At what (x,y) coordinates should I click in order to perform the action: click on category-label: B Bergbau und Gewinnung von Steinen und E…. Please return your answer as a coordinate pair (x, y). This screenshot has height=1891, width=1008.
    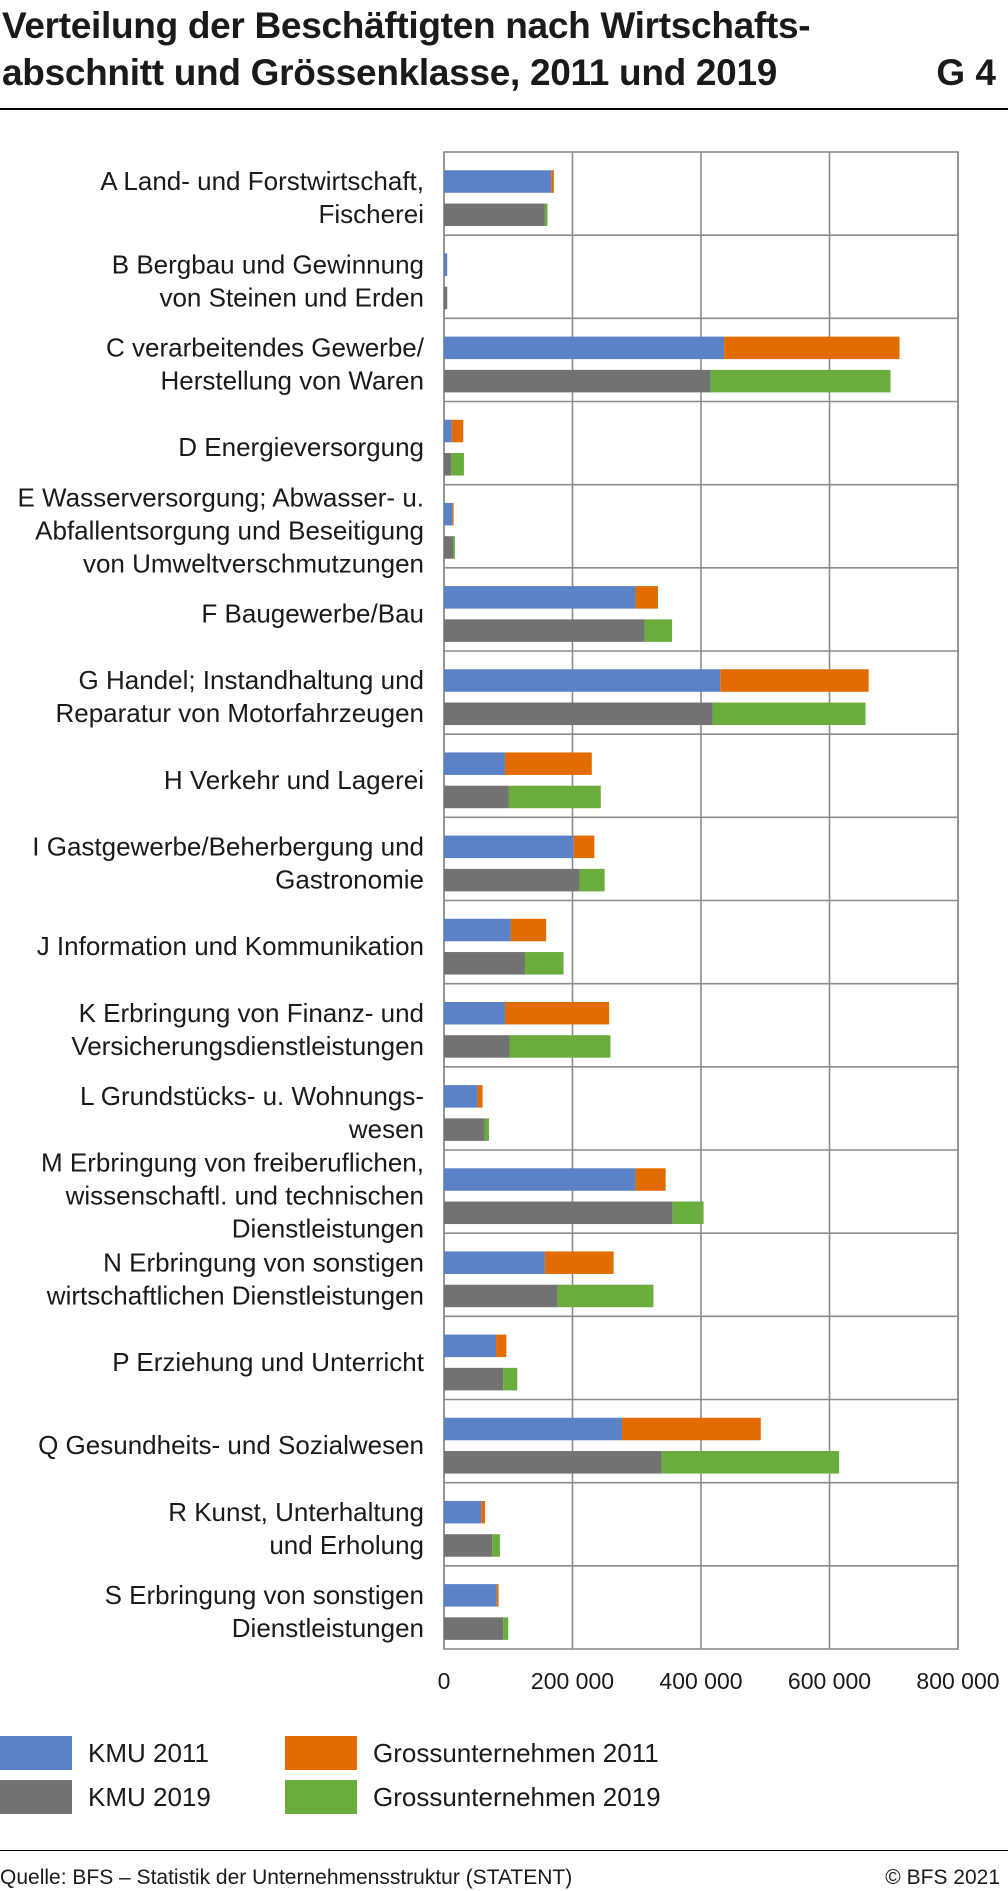
    Looking at the image, I should click on (268, 280).